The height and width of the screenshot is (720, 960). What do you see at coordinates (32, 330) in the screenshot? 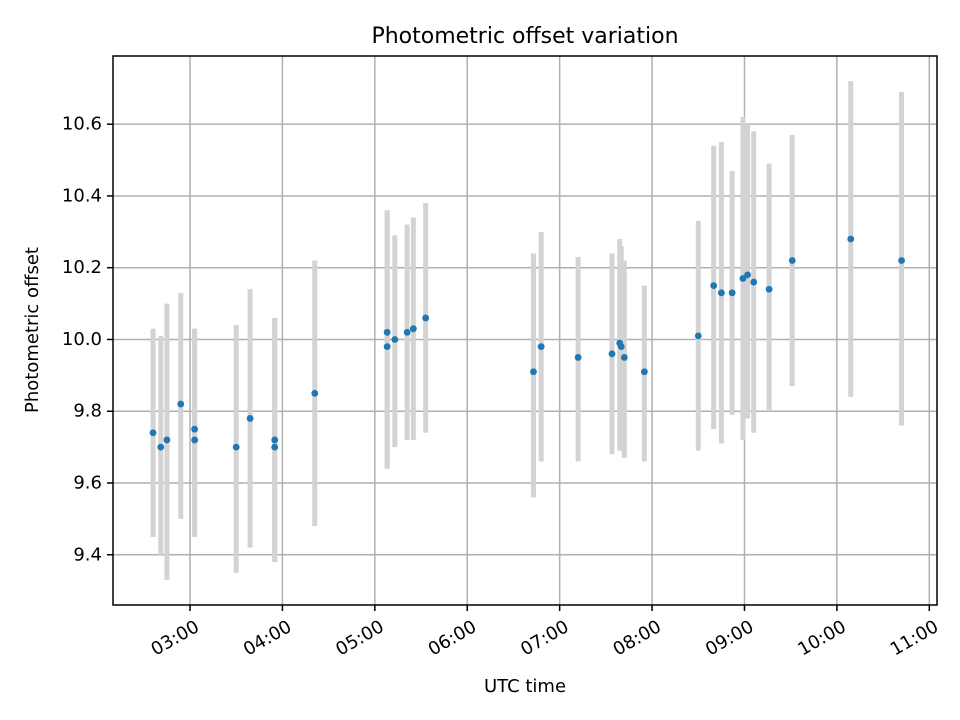
I see `y-axis-label: Photometric offset` at bounding box center [32, 330].